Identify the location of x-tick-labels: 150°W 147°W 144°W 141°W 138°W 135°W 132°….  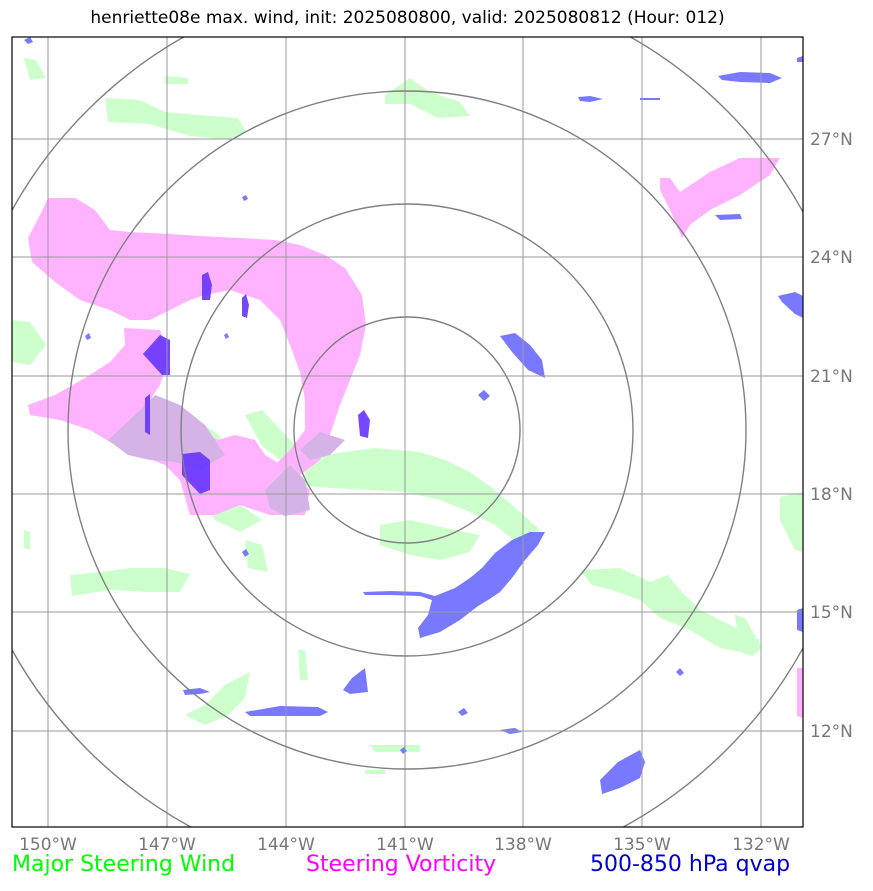
(404, 845).